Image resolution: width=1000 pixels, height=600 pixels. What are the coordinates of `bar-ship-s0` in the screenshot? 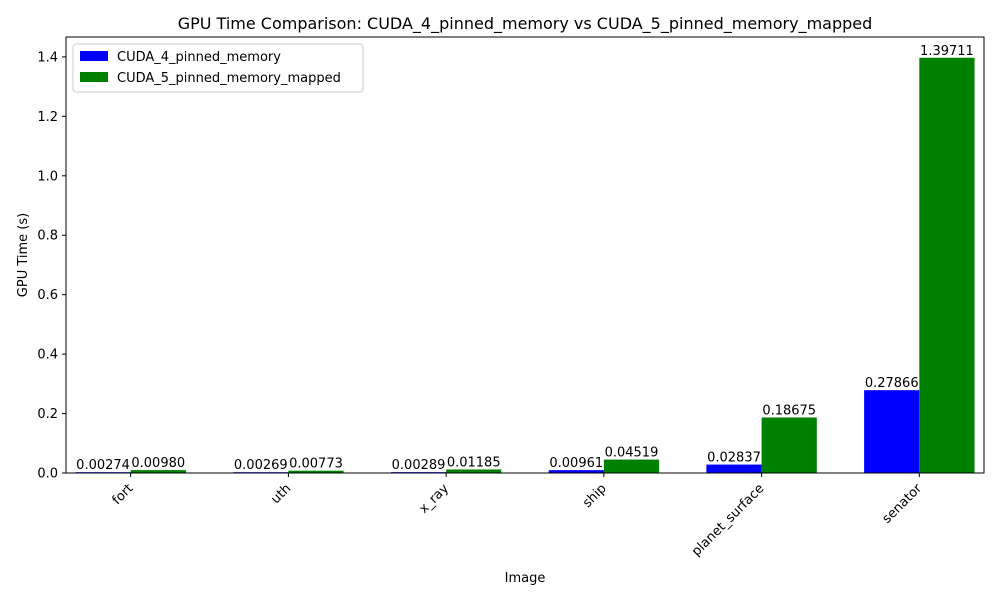 It's located at (576, 471).